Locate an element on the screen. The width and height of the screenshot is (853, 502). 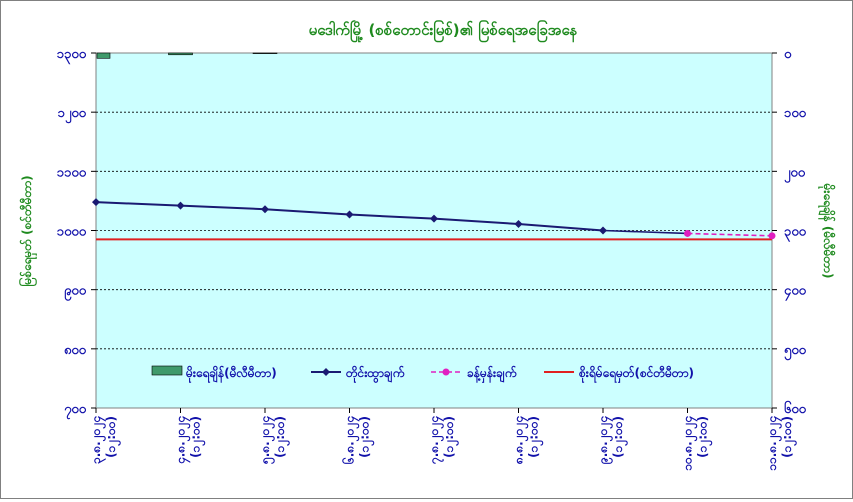
x-tick-date: ၁၁.၈.၂၀၂၄ is located at coordinates (774, 443).